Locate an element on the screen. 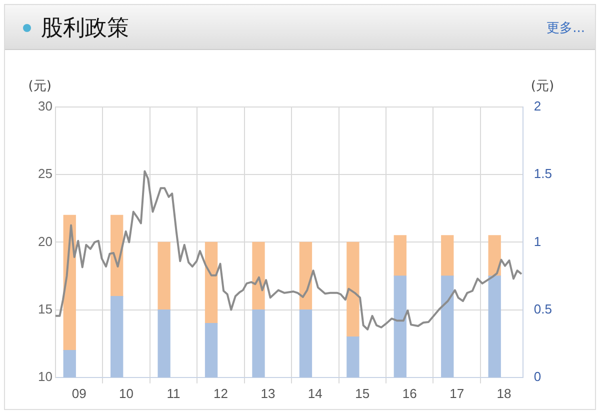 This screenshot has width=600, height=412. x-tick-label: 14 is located at coordinates (315, 393).